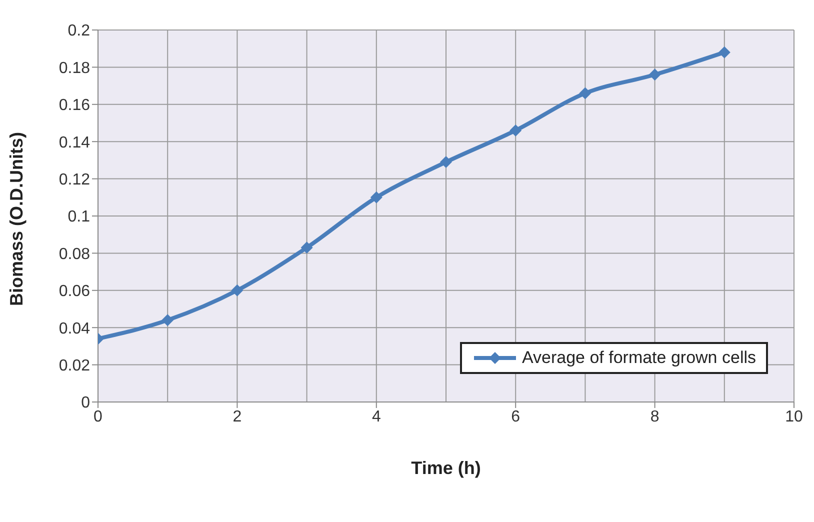  Describe the element at coordinates (74, 143) in the screenshot. I see `y-tick-label: 0.14` at that location.